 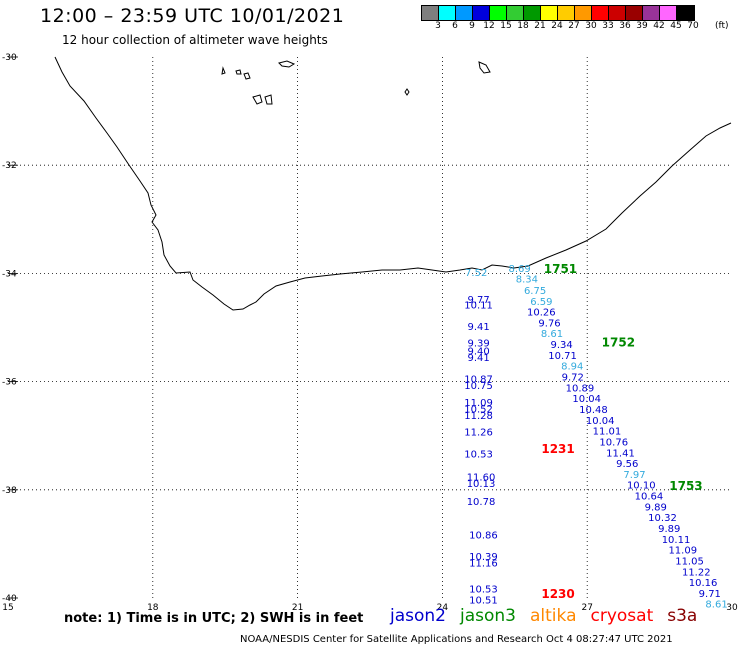 What do you see at coordinates (634, 475) in the screenshot?
I see `wave-height-value: 7.97` at bounding box center [634, 475].